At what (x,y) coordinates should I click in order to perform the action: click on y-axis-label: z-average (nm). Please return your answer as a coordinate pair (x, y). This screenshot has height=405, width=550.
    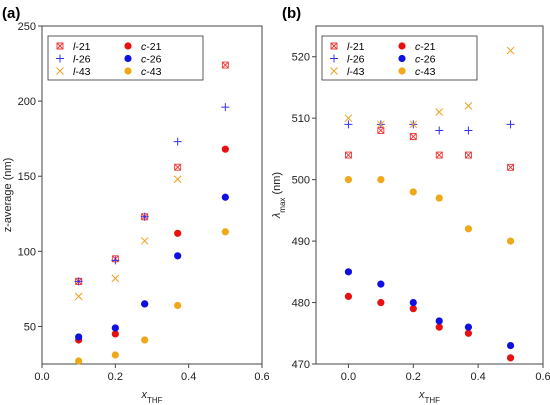
    Looking at the image, I should click on (8, 195).